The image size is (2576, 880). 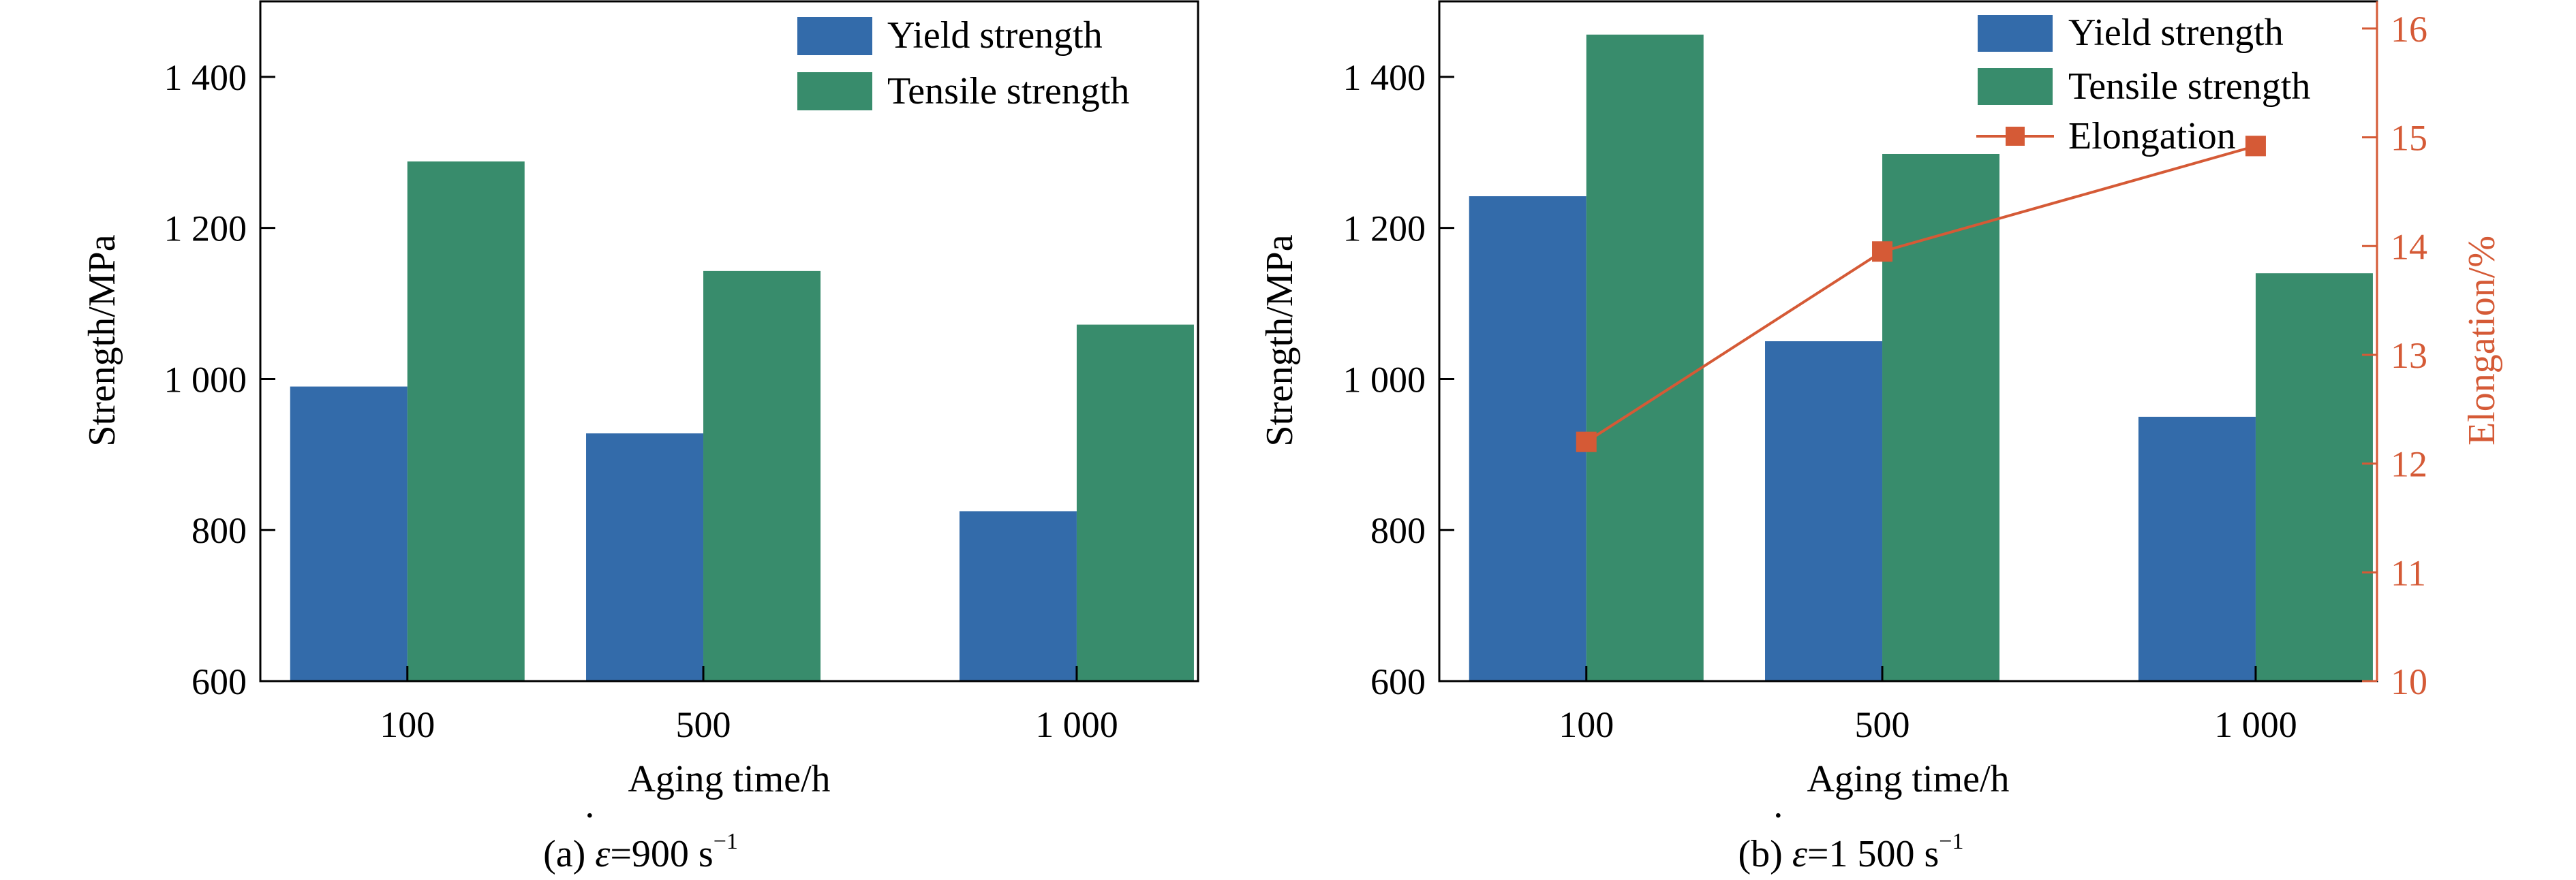 What do you see at coordinates (1384, 228) in the screenshot?
I see `panel-b-ytick-label-3: 1 200` at bounding box center [1384, 228].